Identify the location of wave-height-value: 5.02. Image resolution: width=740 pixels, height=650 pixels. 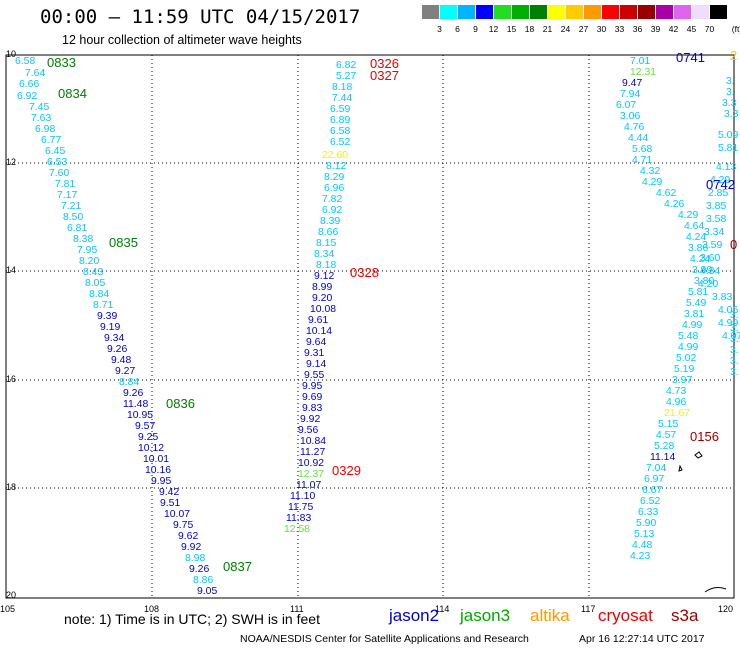
(686, 358).